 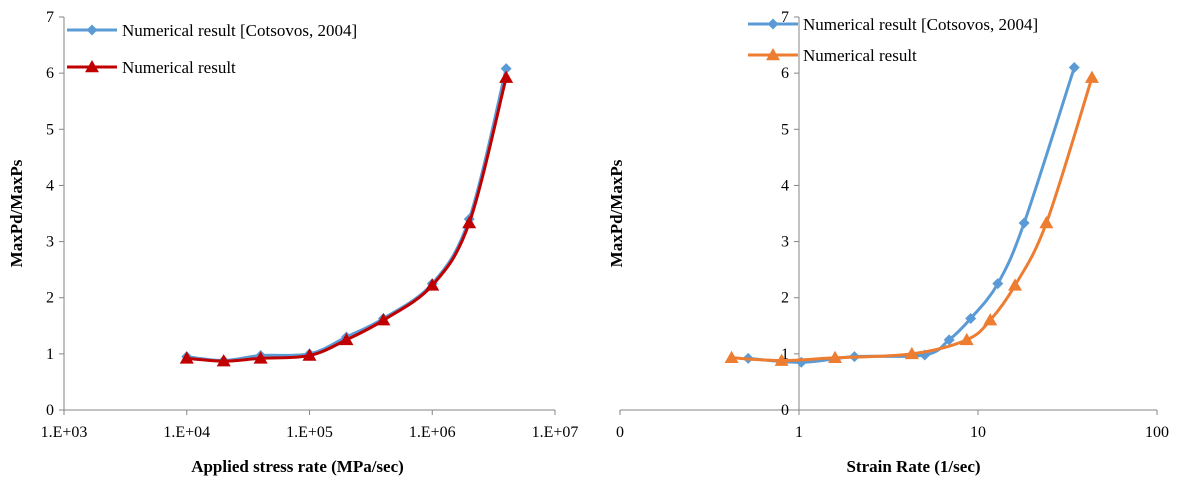 I want to click on x-axis-label: Applied stress rate (MPa/sec), so click(x=297, y=466).